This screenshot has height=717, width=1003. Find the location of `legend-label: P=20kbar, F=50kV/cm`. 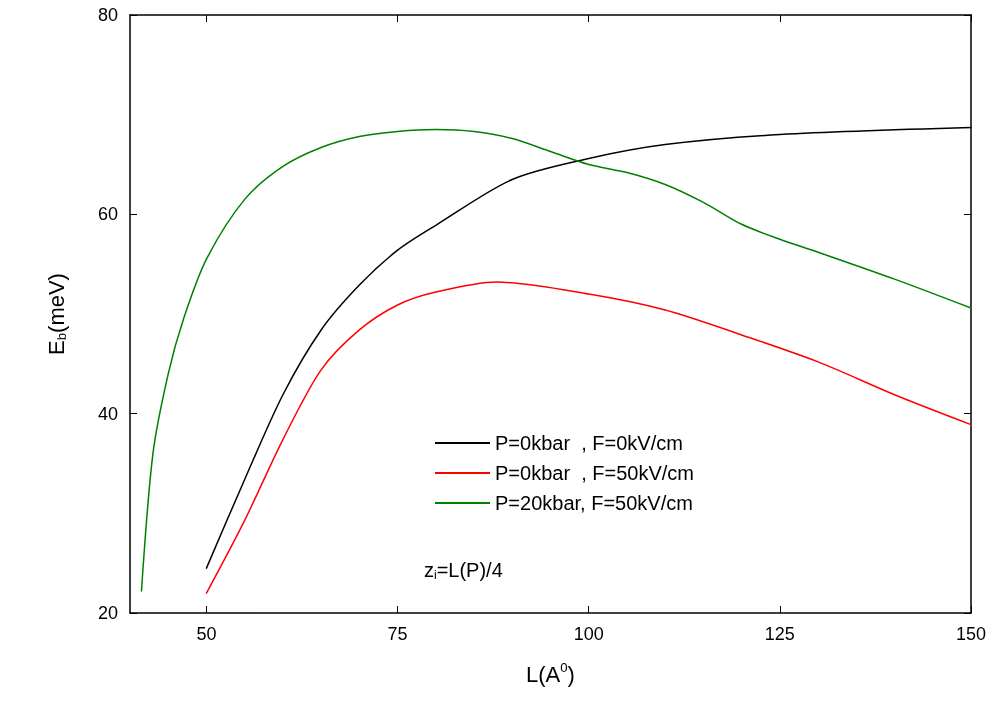

legend-label: P=20kbar, F=50kV/cm is located at coordinates (594, 503).